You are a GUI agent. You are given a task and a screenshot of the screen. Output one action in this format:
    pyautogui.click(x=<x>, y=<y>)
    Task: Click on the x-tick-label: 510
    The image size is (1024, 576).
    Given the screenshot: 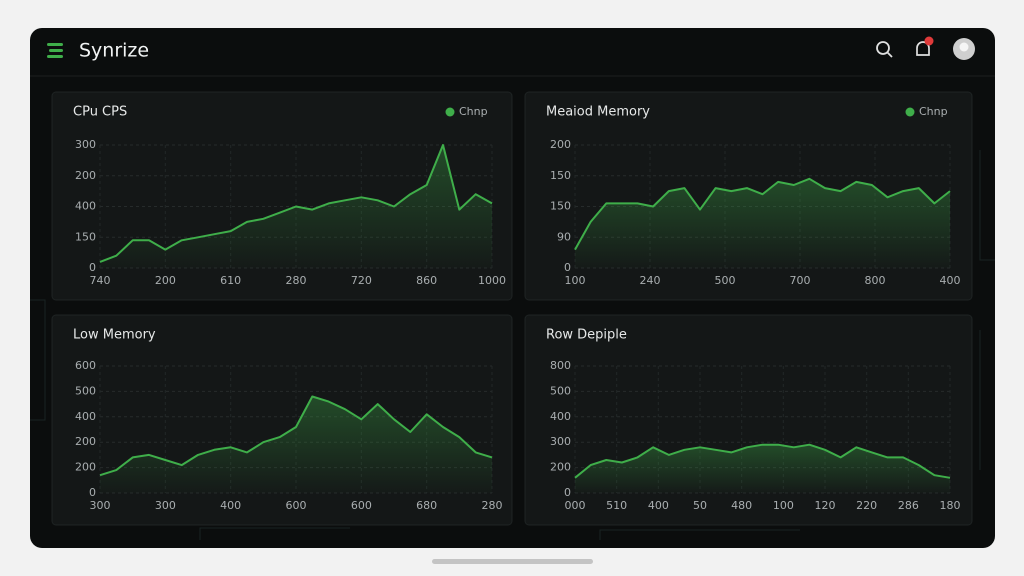 What is the action you would take?
    pyautogui.click(x=616, y=505)
    